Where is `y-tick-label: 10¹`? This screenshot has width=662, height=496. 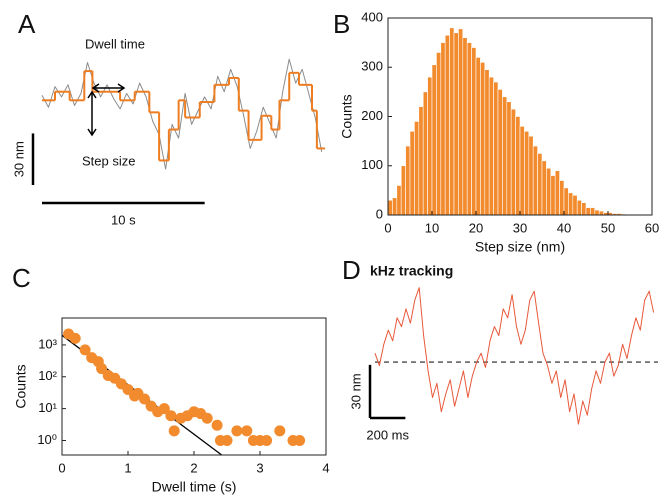 y-tick-label: 10¹ is located at coordinates (47, 407).